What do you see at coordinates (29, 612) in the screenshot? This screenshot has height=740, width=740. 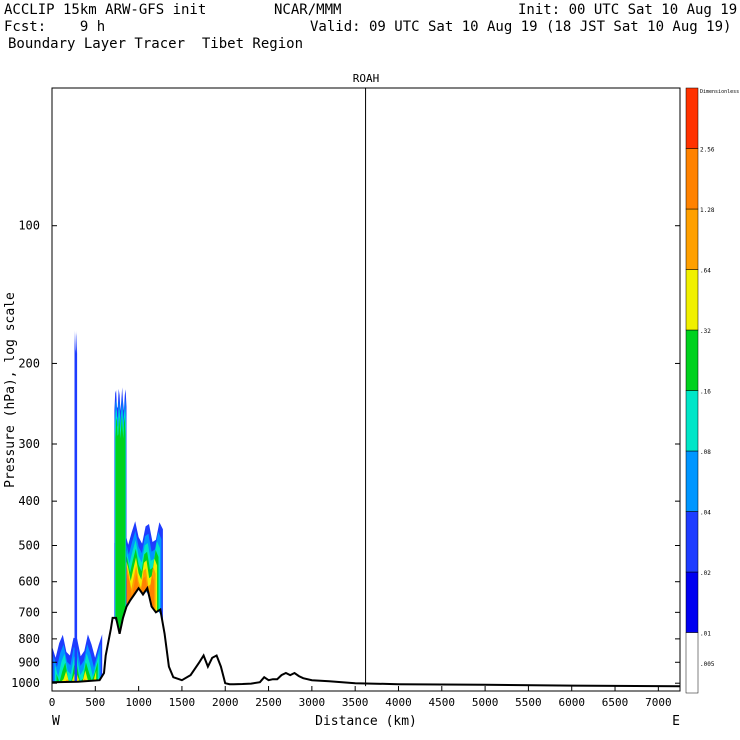 I see `y-tick-label: 700` at bounding box center [29, 612].